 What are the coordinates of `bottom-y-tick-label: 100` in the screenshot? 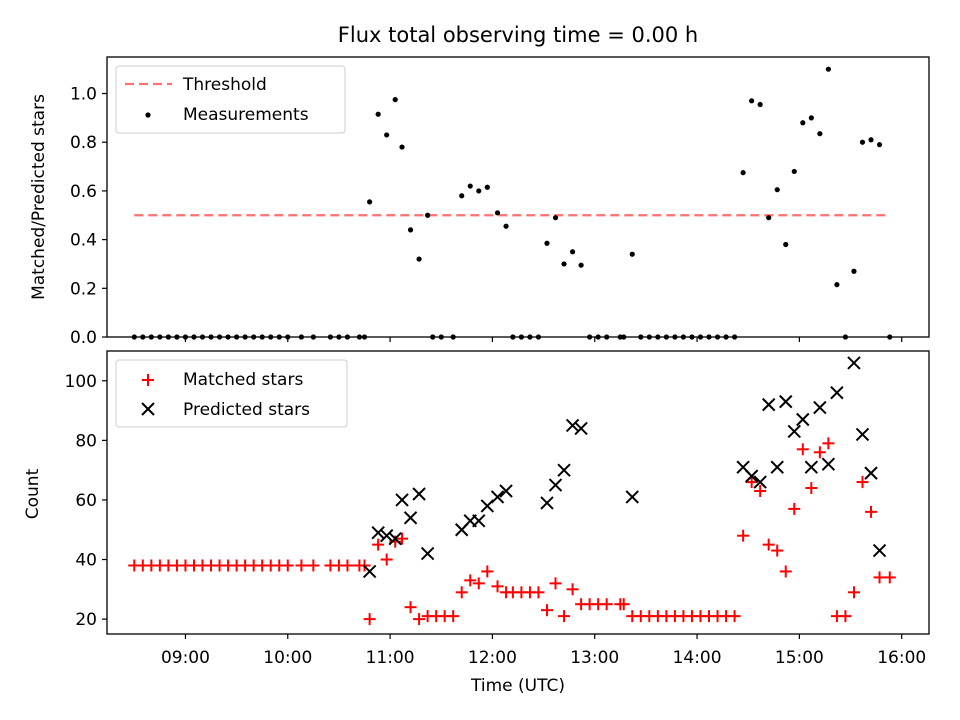 It's located at (81, 382).